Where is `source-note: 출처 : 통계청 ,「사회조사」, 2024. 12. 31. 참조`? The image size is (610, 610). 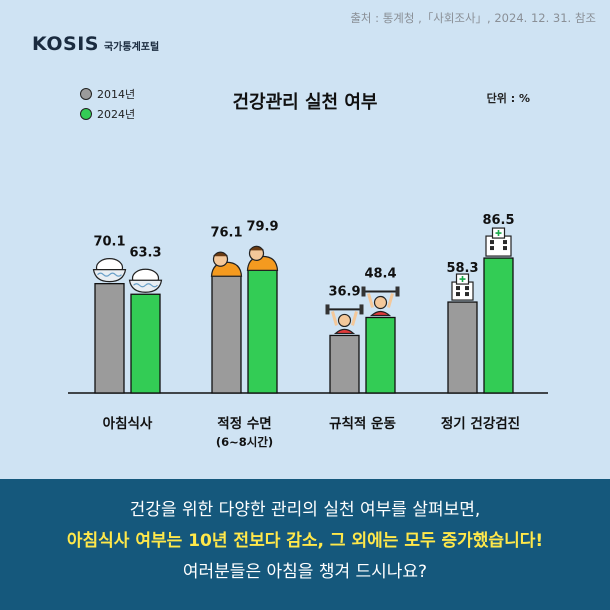
source-note: 출처 : 통계청 ,「사회조사」, 2024. 12. 31. 참조 is located at coordinates (473, 18).